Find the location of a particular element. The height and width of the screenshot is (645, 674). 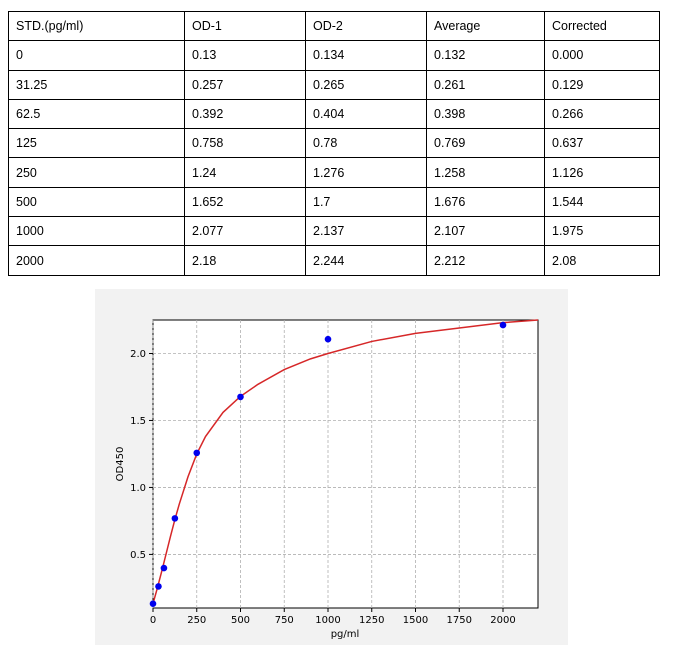

table-cell: 500 is located at coordinates (96, 202).